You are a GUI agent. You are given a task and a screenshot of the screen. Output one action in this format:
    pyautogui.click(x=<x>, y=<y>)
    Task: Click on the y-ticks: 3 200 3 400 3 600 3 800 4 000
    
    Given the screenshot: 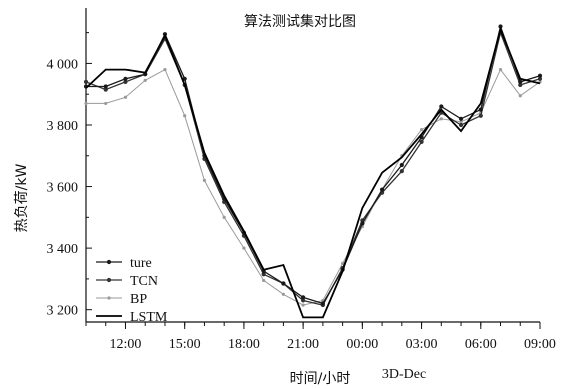 What is the action you would take?
    pyautogui.click(x=69, y=175)
    